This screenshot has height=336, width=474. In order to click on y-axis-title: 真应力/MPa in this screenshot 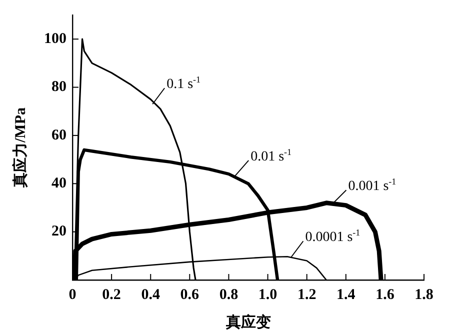, I will do `click(19, 147)`.